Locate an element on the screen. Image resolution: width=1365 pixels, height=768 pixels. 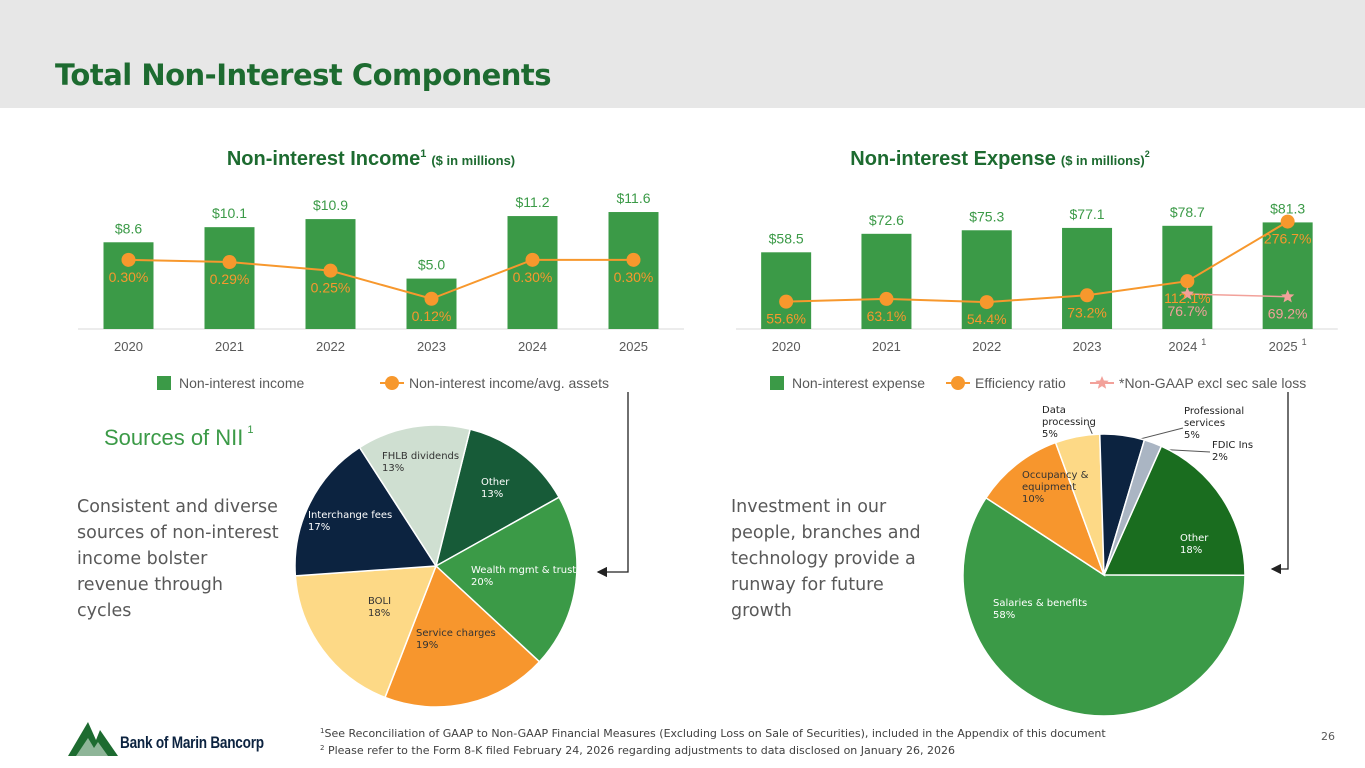
line-value-label: 55.6% is located at coordinates (786, 319).